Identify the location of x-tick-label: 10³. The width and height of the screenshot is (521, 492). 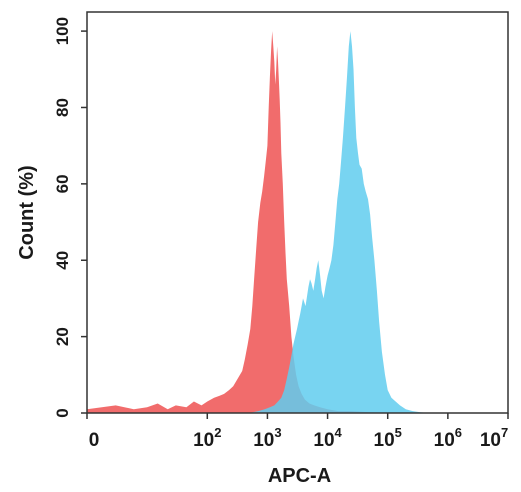
(267, 438).